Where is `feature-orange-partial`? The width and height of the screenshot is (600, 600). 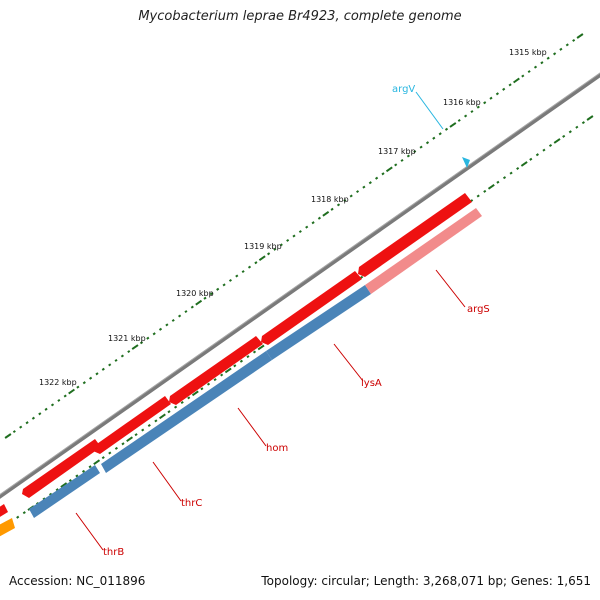
feature-orange-partial is located at coordinates (7, 528).